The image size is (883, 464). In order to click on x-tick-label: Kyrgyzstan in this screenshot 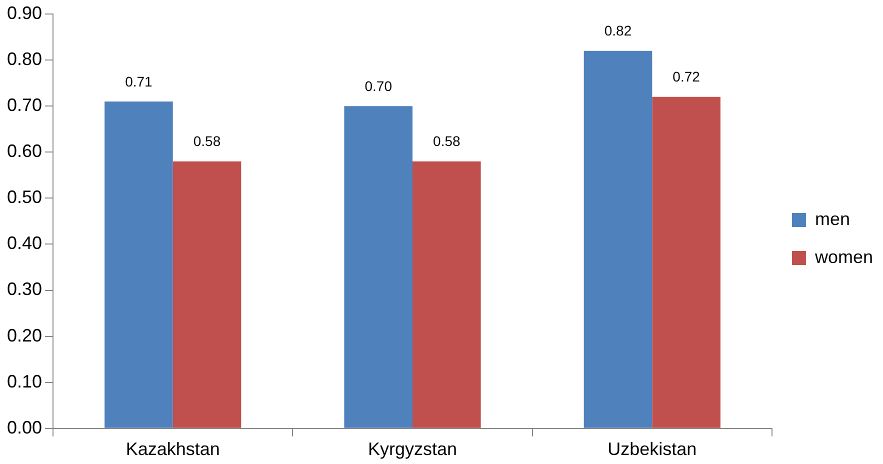, I will do `click(413, 449)`.